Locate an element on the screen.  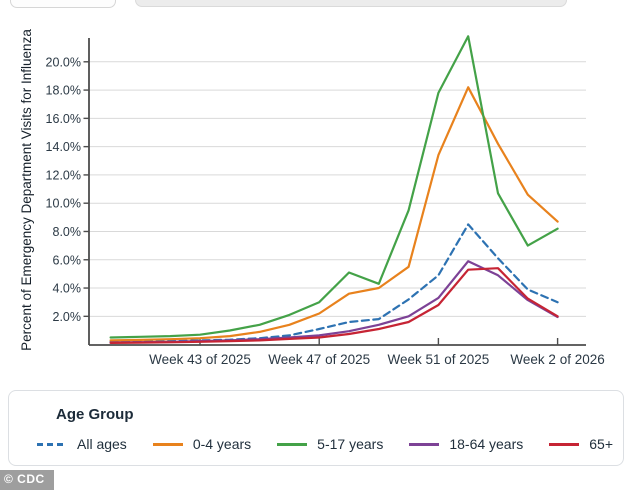
cdc-attribution-badge: © CDC is located at coordinates (27, 480).